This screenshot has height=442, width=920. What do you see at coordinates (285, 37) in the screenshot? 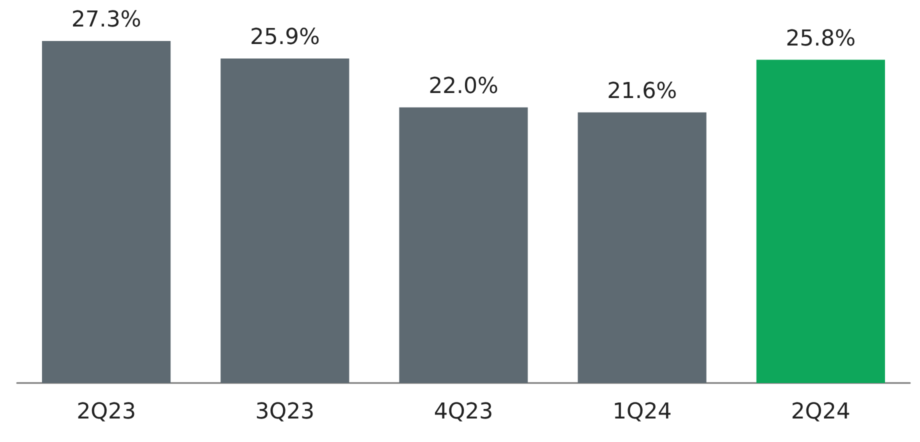
I see `data-label: 25.9%` at bounding box center [285, 37].